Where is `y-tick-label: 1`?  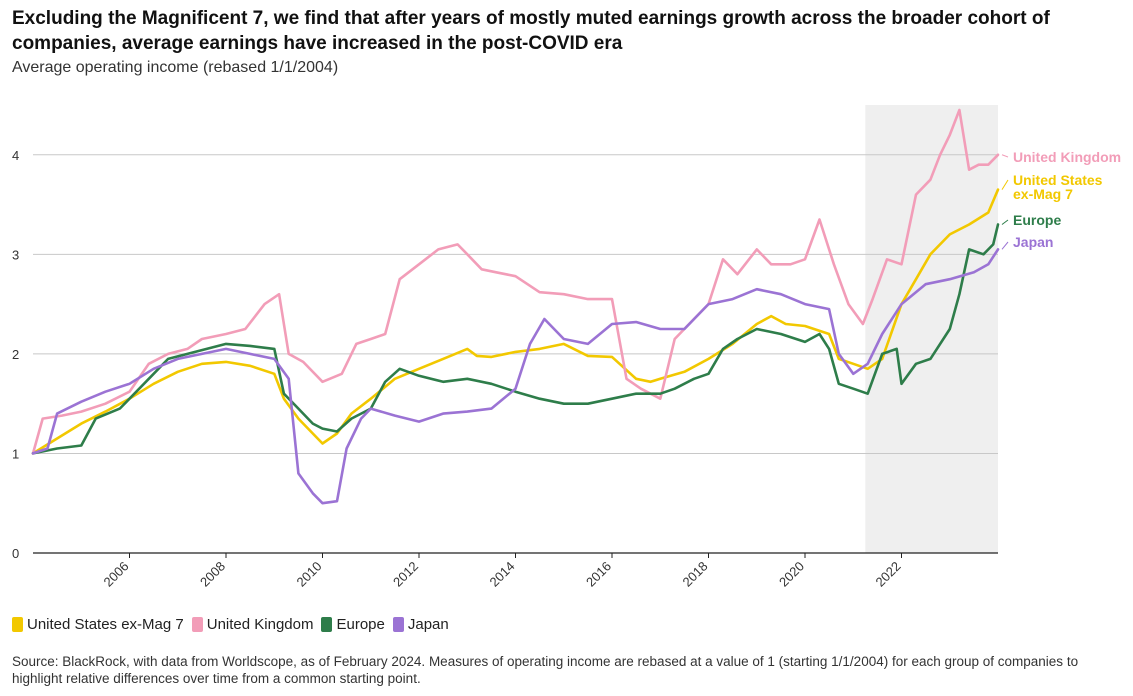 y-tick-label: 1 is located at coordinates (15, 453).